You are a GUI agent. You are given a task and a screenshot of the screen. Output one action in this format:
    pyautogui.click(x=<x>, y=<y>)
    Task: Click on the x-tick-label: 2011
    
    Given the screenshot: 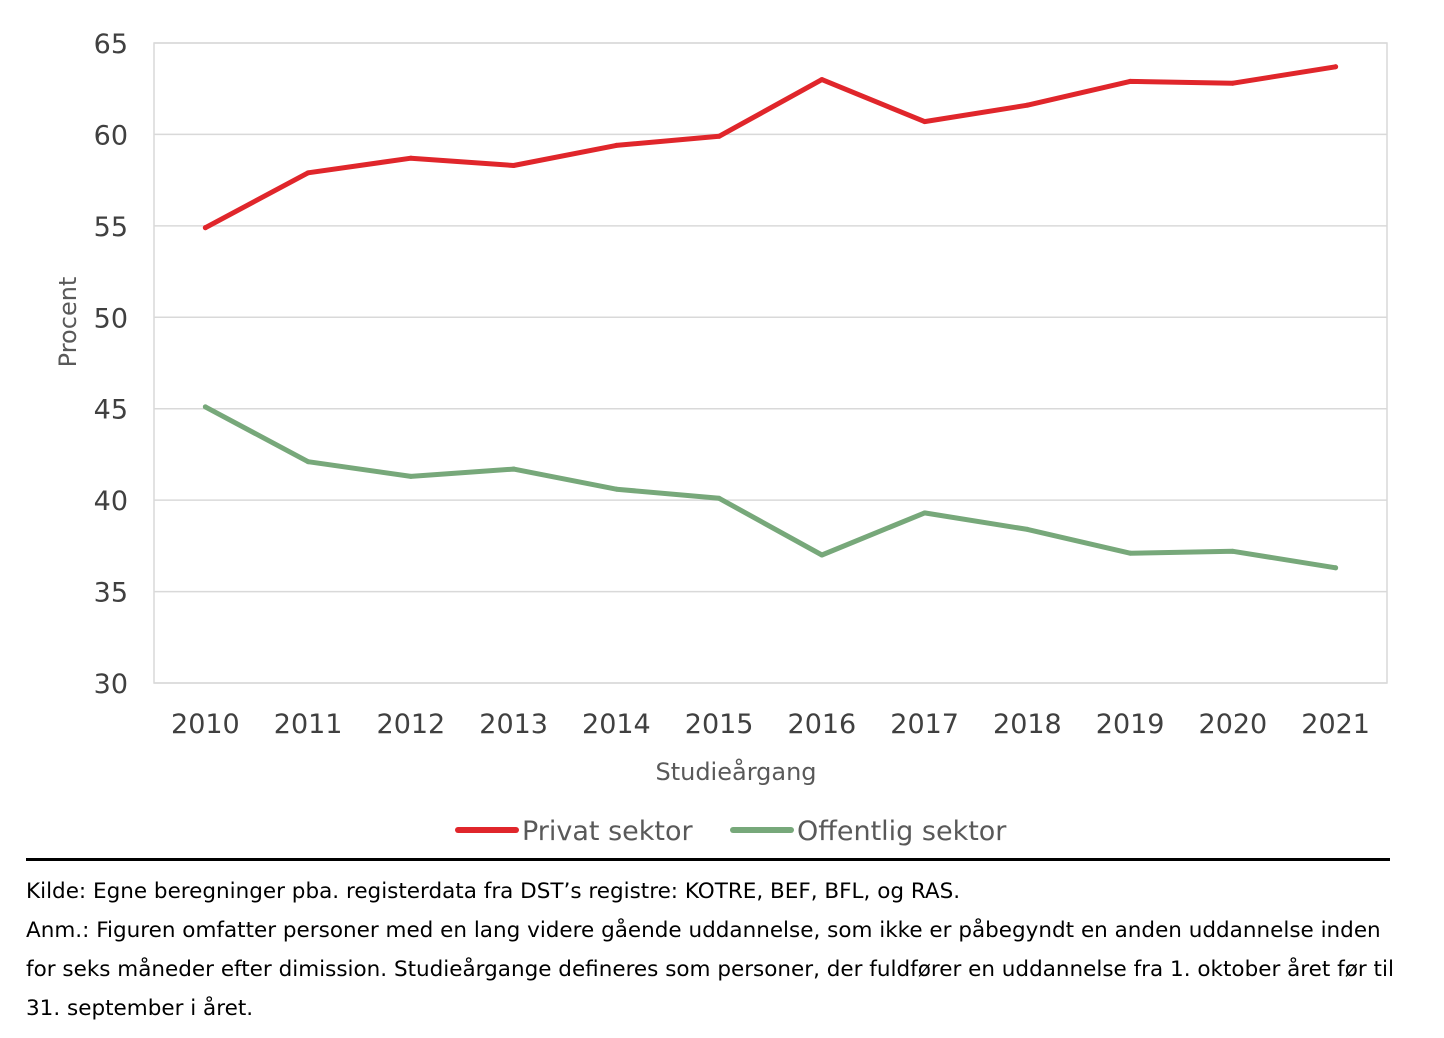 What is the action you would take?
    pyautogui.click(x=308, y=724)
    